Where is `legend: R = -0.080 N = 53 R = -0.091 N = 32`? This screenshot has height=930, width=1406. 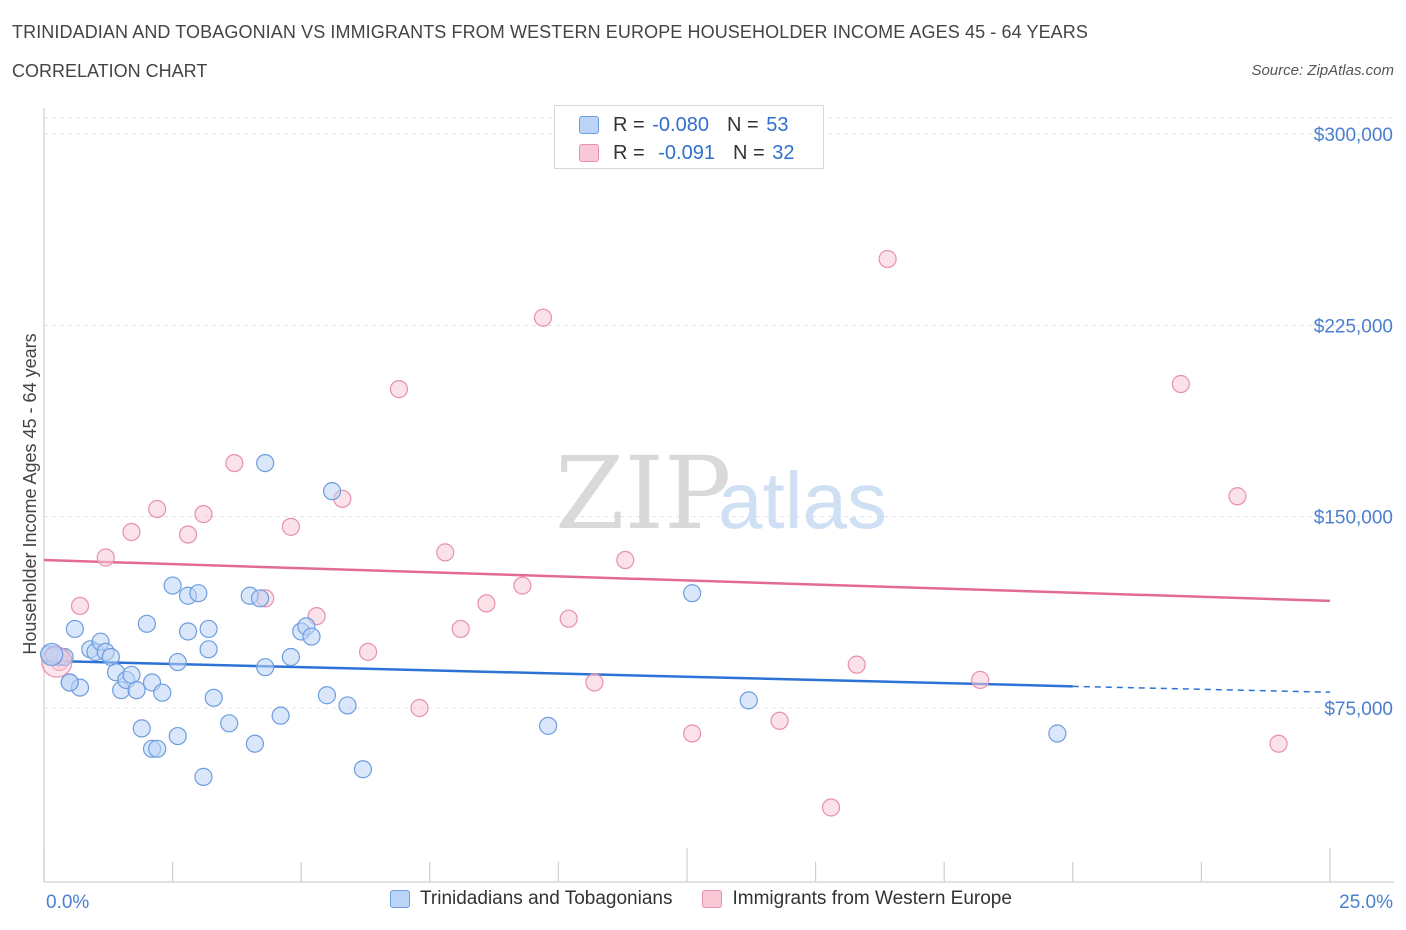 legend: R = -0.080 N = 53 R = -0.091 N = 32 is located at coordinates (689, 137).